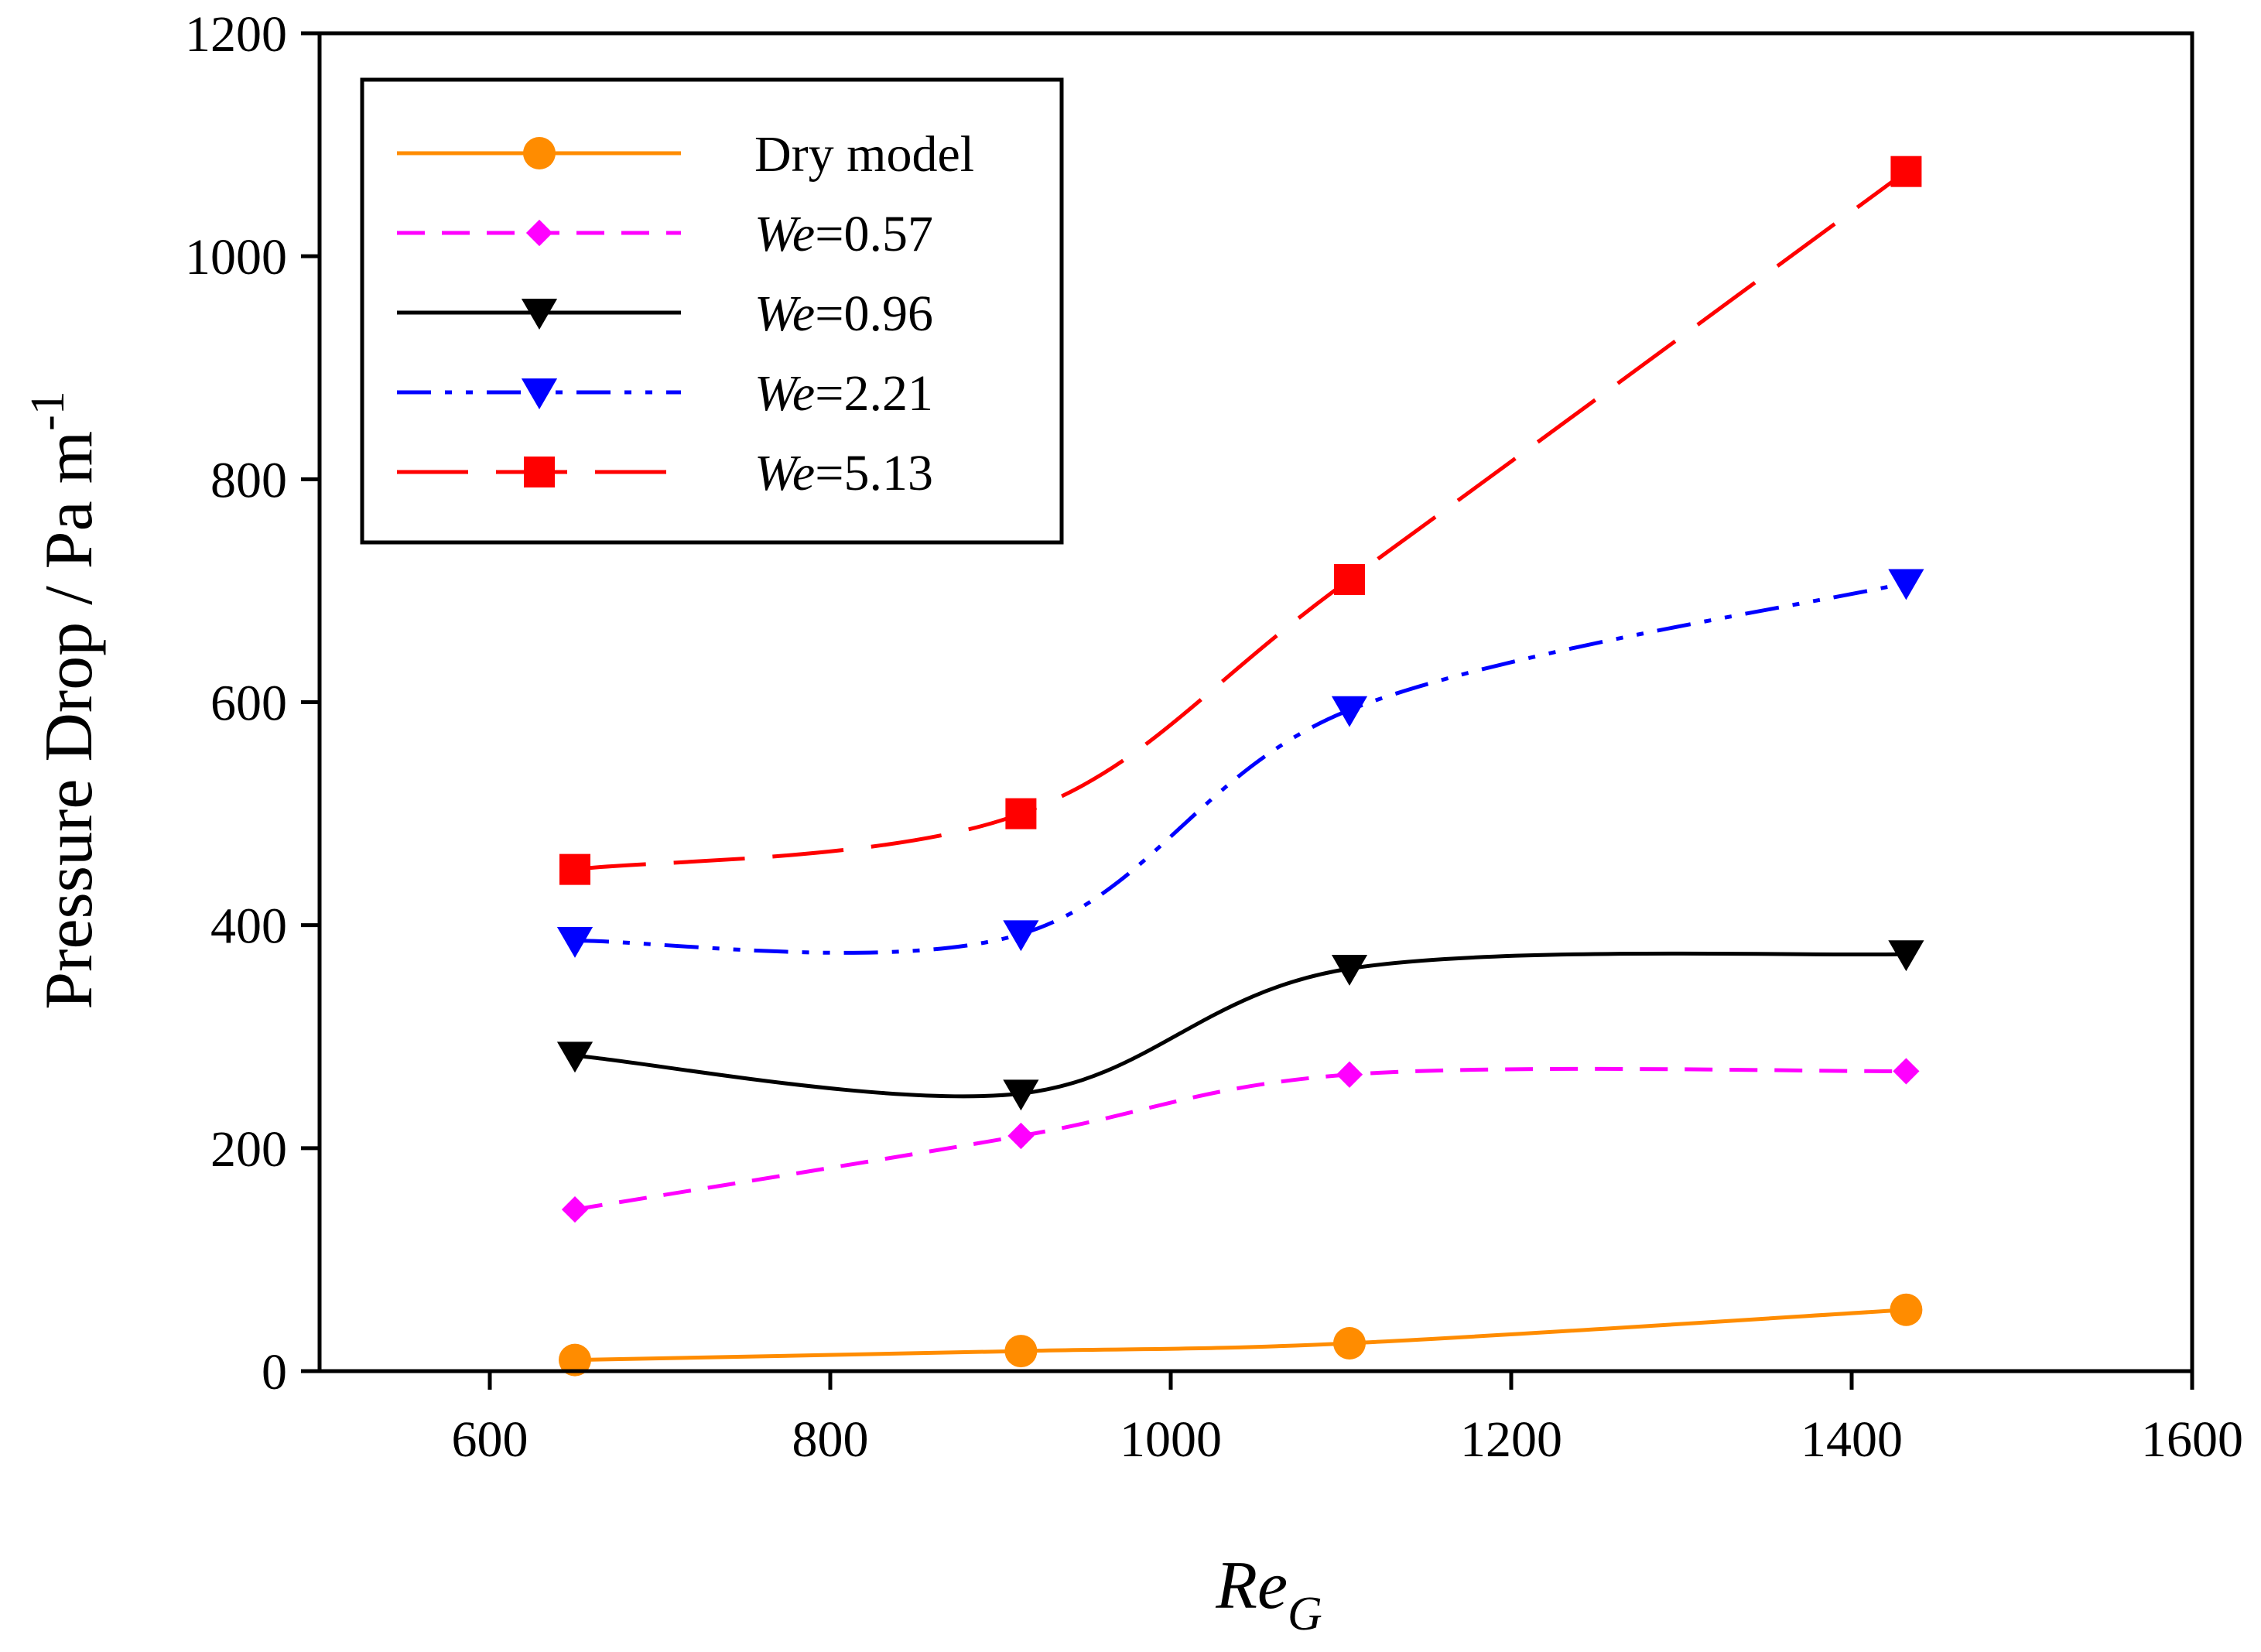 The width and height of the screenshot is (2261, 1652). Describe the element at coordinates (1171, 1440) in the screenshot. I see `x-tick-label: 1000` at that location.